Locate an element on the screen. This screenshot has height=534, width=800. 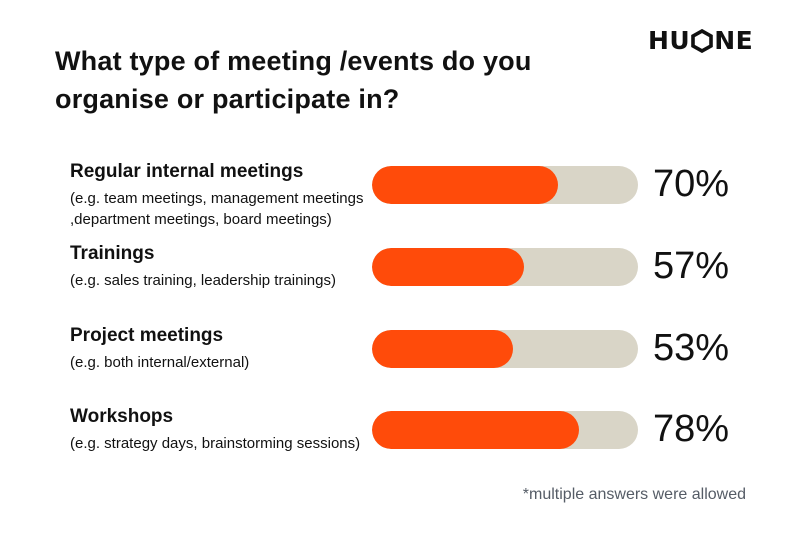
category-label: Workshops is located at coordinates (122, 416).